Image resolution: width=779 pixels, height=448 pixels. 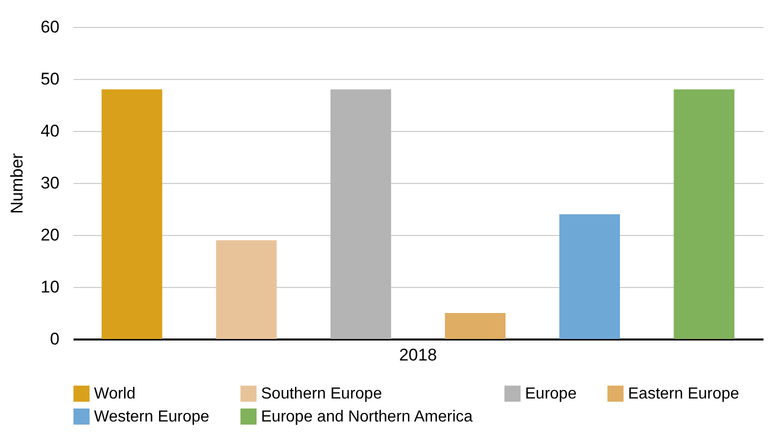 I want to click on legend-label: World, so click(x=115, y=394).